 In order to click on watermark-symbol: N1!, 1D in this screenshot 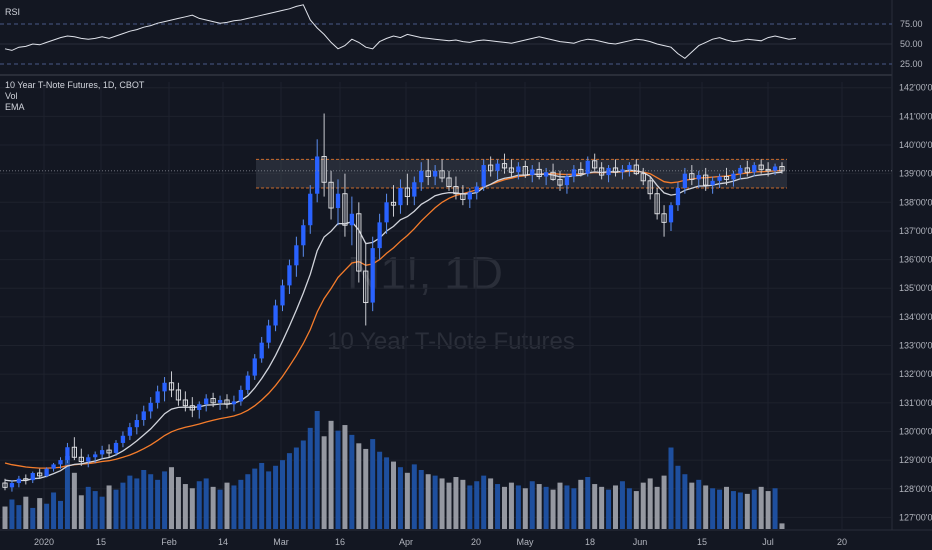, I will do `click(425, 273)`.